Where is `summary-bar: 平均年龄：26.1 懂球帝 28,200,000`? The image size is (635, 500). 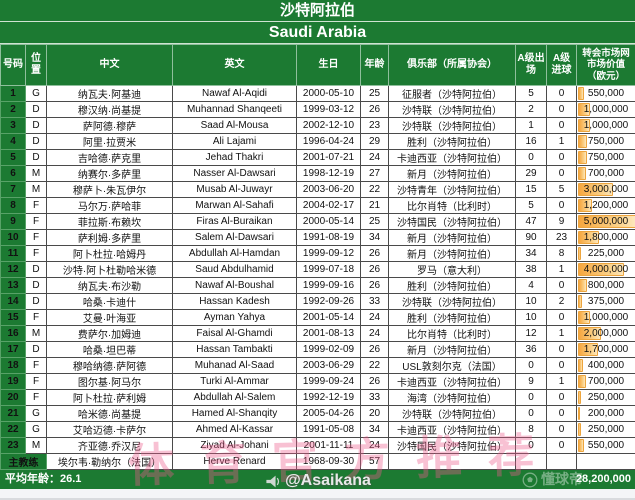
summary-bar: 平均年龄：26.1 懂球帝 28,200,000 is located at coordinates (317, 479).